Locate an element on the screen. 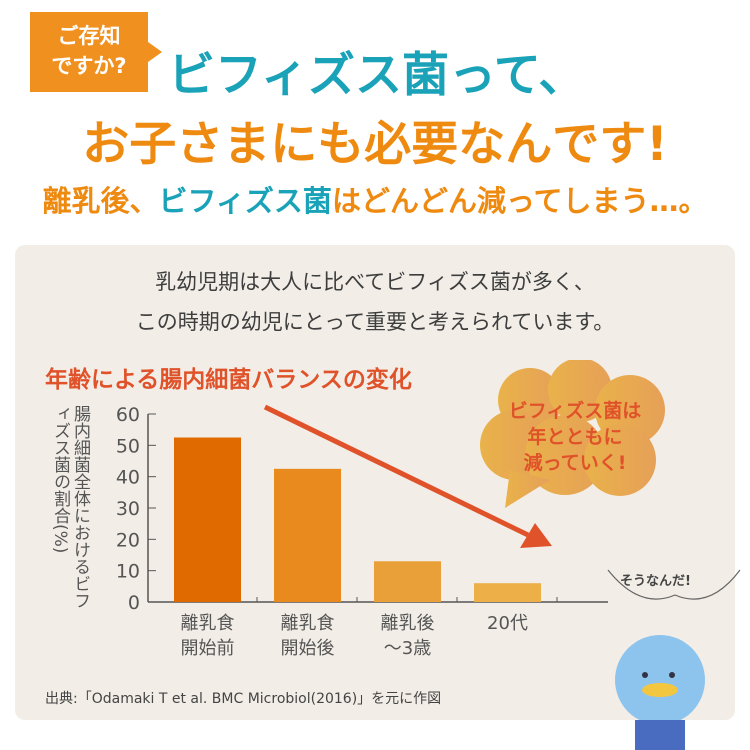 The height and width of the screenshot is (750, 750). trend-arrow-head is located at coordinates (536, 535).